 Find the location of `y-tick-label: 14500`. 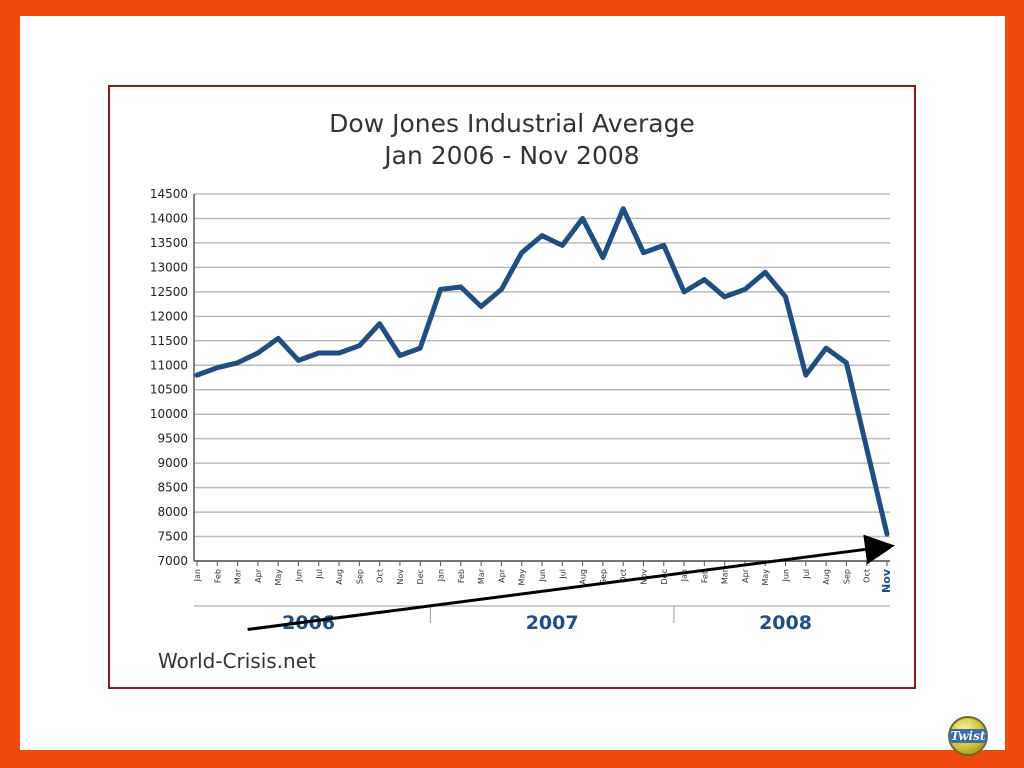

y-tick-label: 14500 is located at coordinates (169, 194).